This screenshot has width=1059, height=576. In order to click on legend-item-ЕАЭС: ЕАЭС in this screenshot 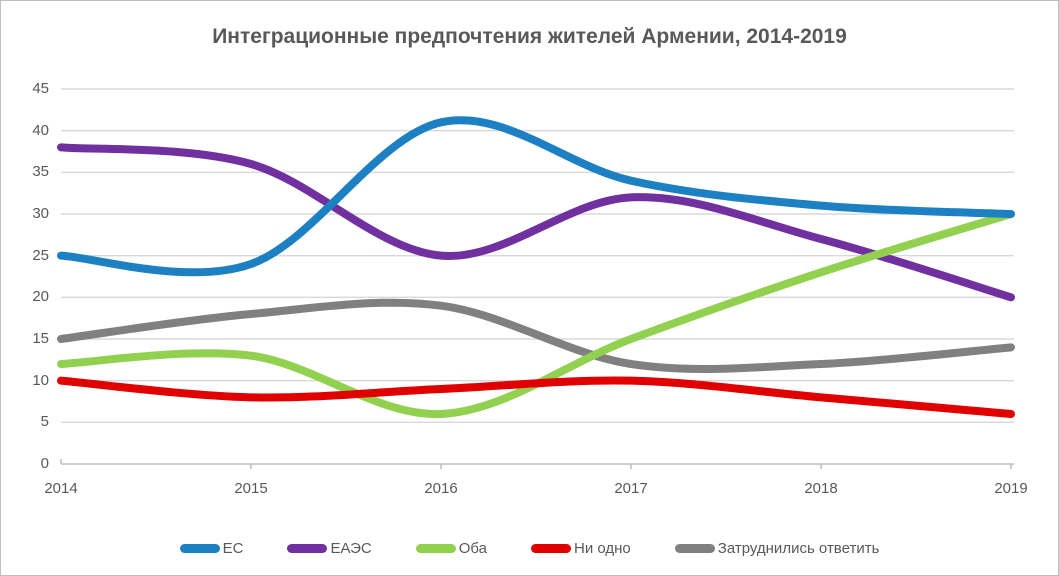, I will do `click(329, 548)`.